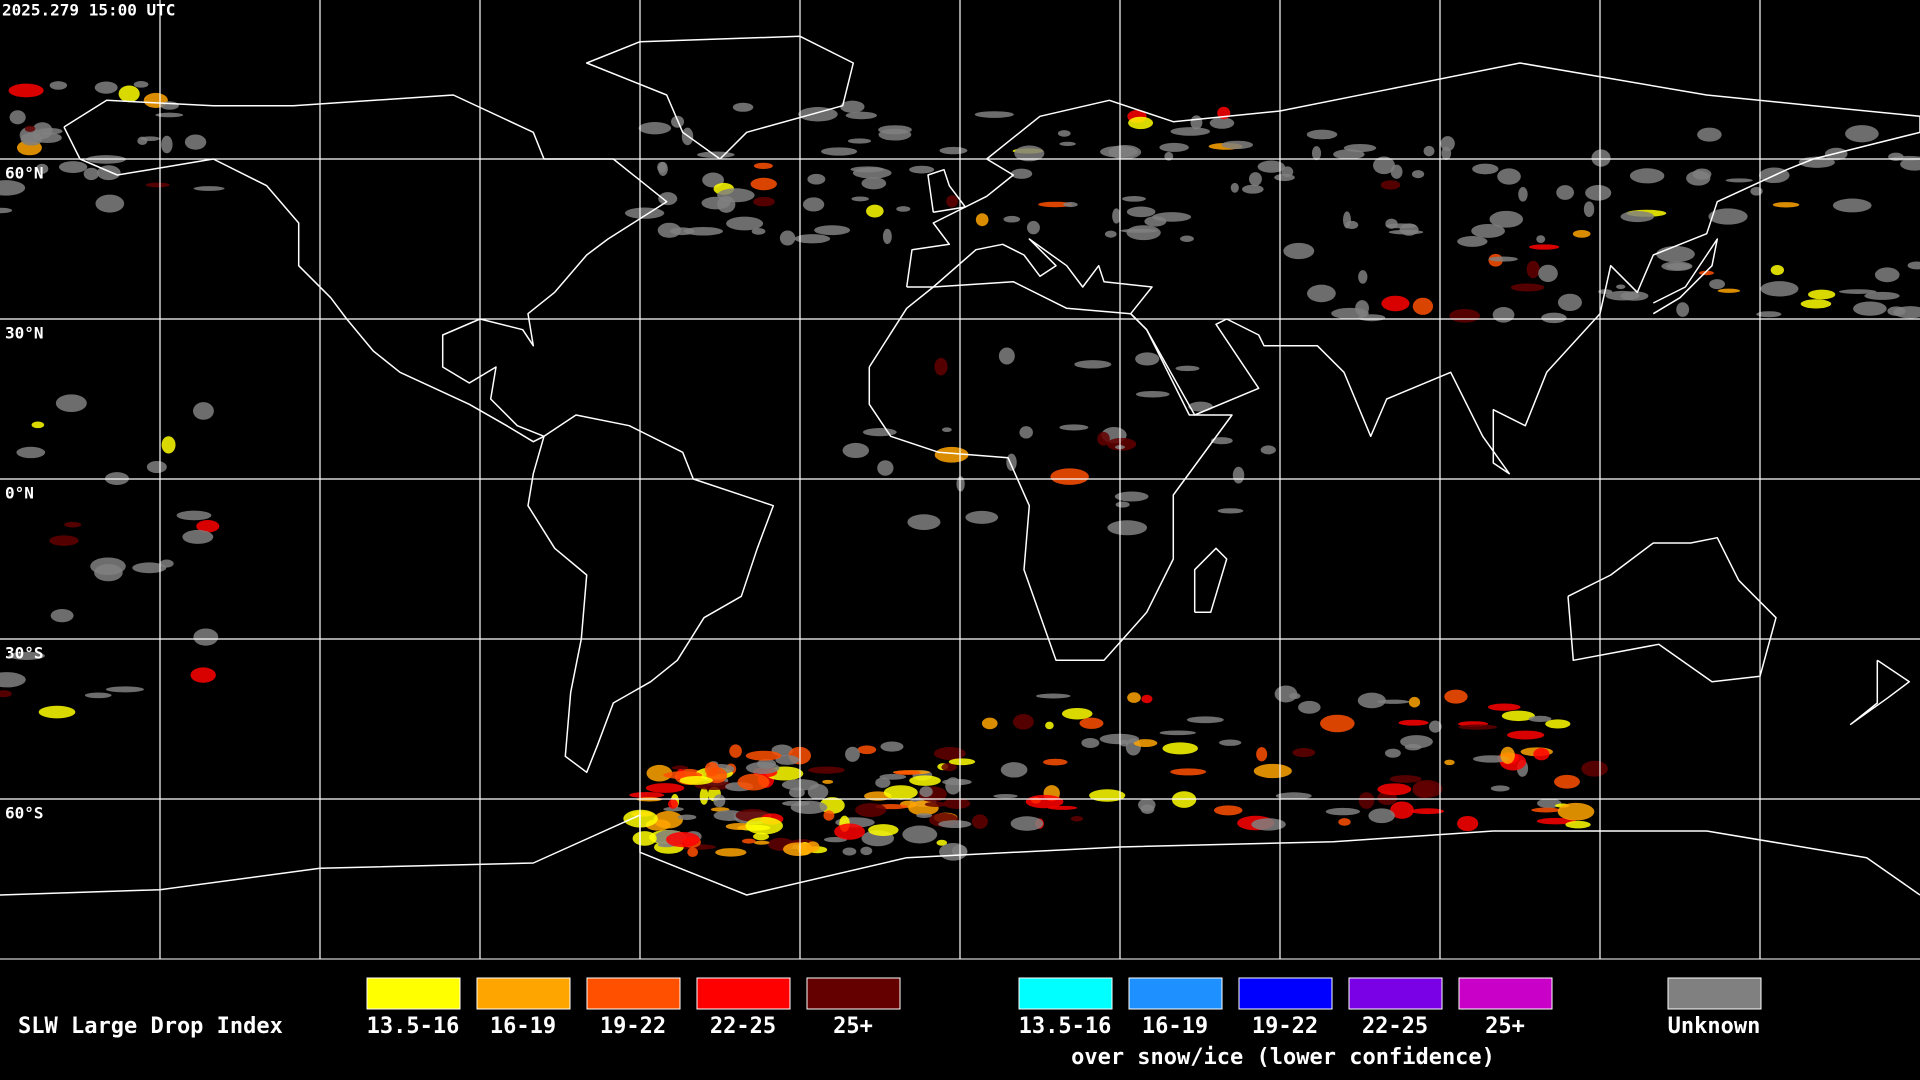  Describe the element at coordinates (88, 10) in the screenshot. I see `timestamp: 2025.279 15:00 UTC` at that location.